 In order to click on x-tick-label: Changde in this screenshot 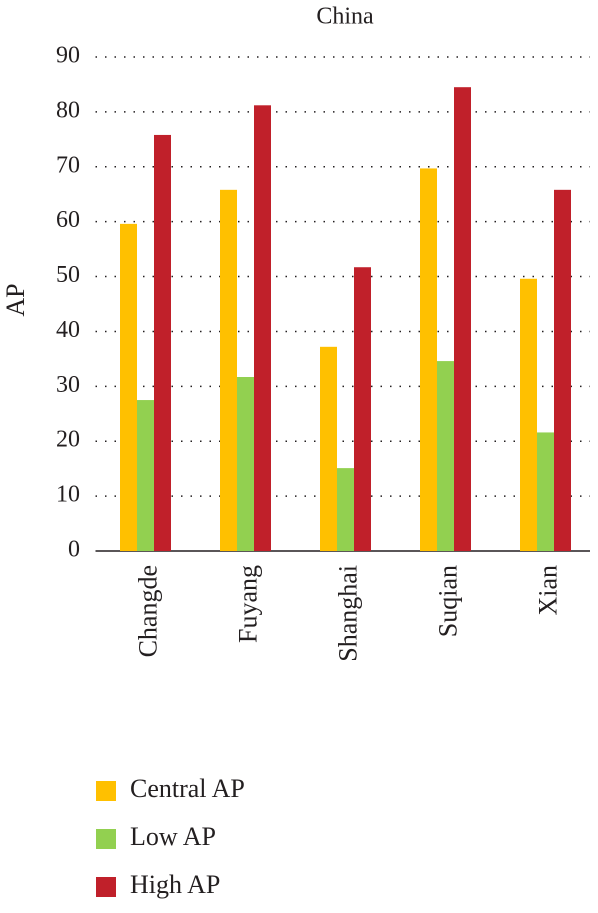, I will do `click(147, 611)`.